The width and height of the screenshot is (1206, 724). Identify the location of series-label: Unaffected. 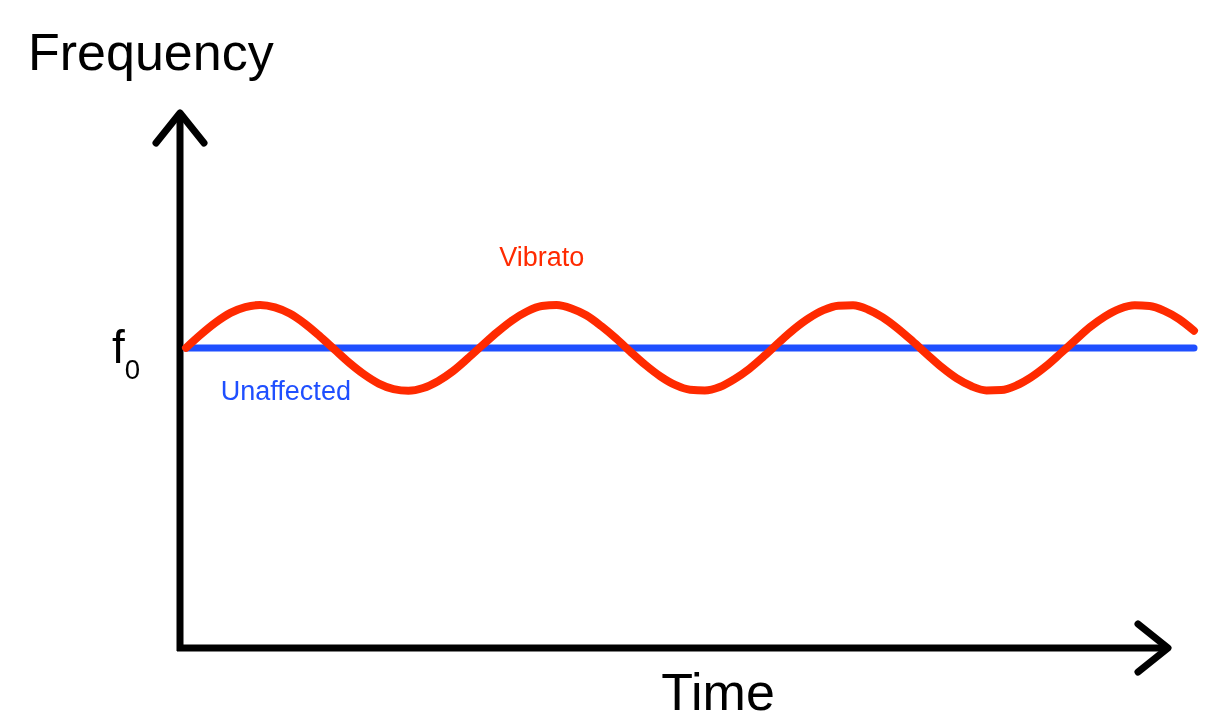
(285, 390).